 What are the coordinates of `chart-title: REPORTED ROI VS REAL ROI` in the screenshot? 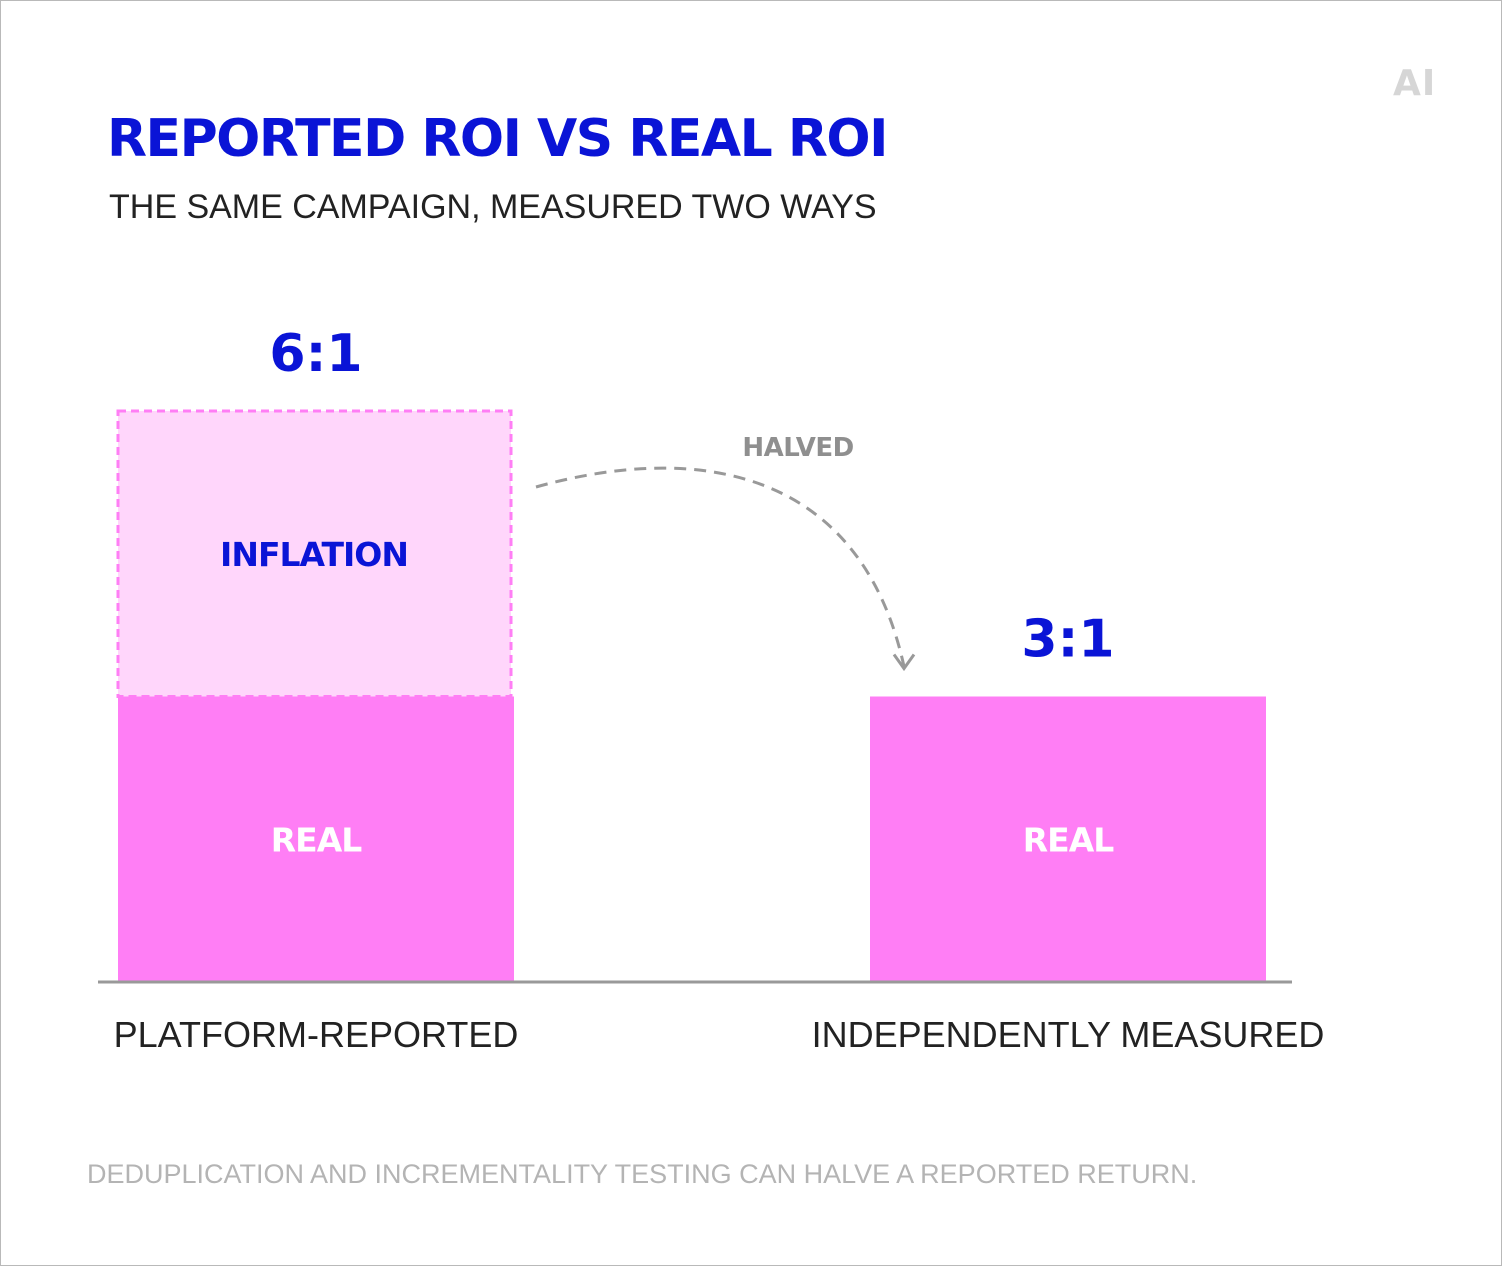 It's located at (497, 139).